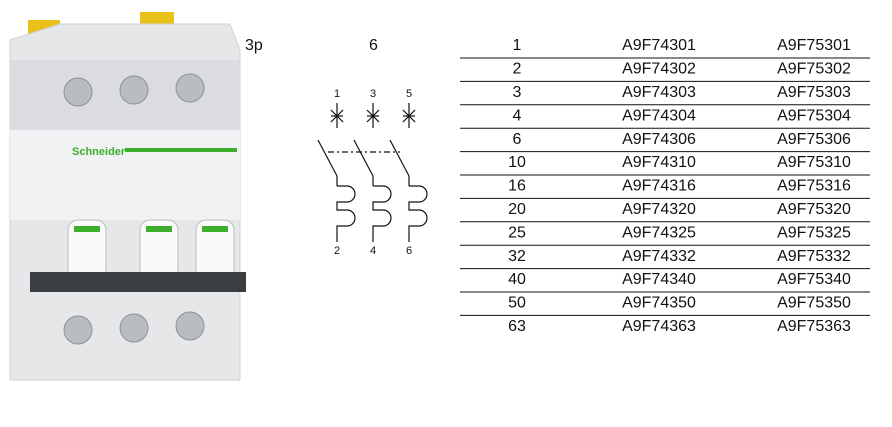  I want to click on table-cell: A9F74303, so click(659, 92).